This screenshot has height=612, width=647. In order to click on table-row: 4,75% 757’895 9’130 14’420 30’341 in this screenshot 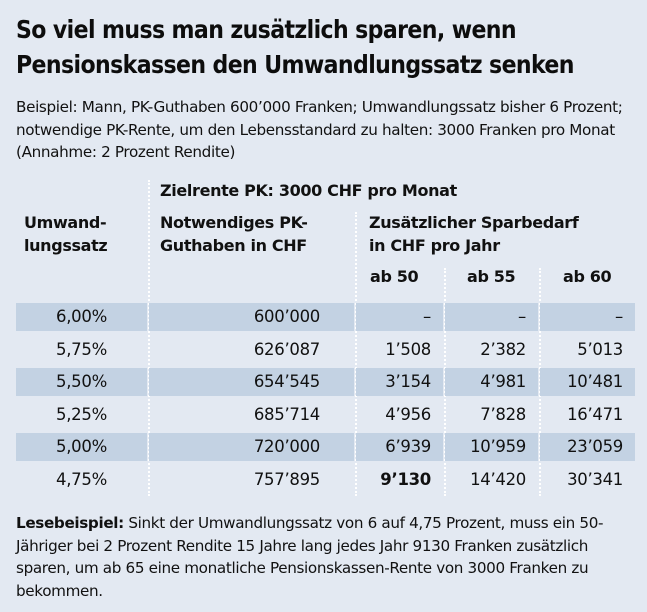, I will do `click(325, 480)`.